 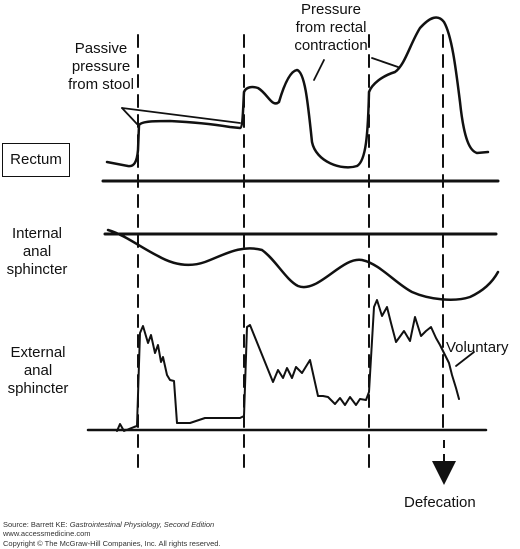 I want to click on source-prefix: Source: Barrett KE:, so click(x=36, y=524).